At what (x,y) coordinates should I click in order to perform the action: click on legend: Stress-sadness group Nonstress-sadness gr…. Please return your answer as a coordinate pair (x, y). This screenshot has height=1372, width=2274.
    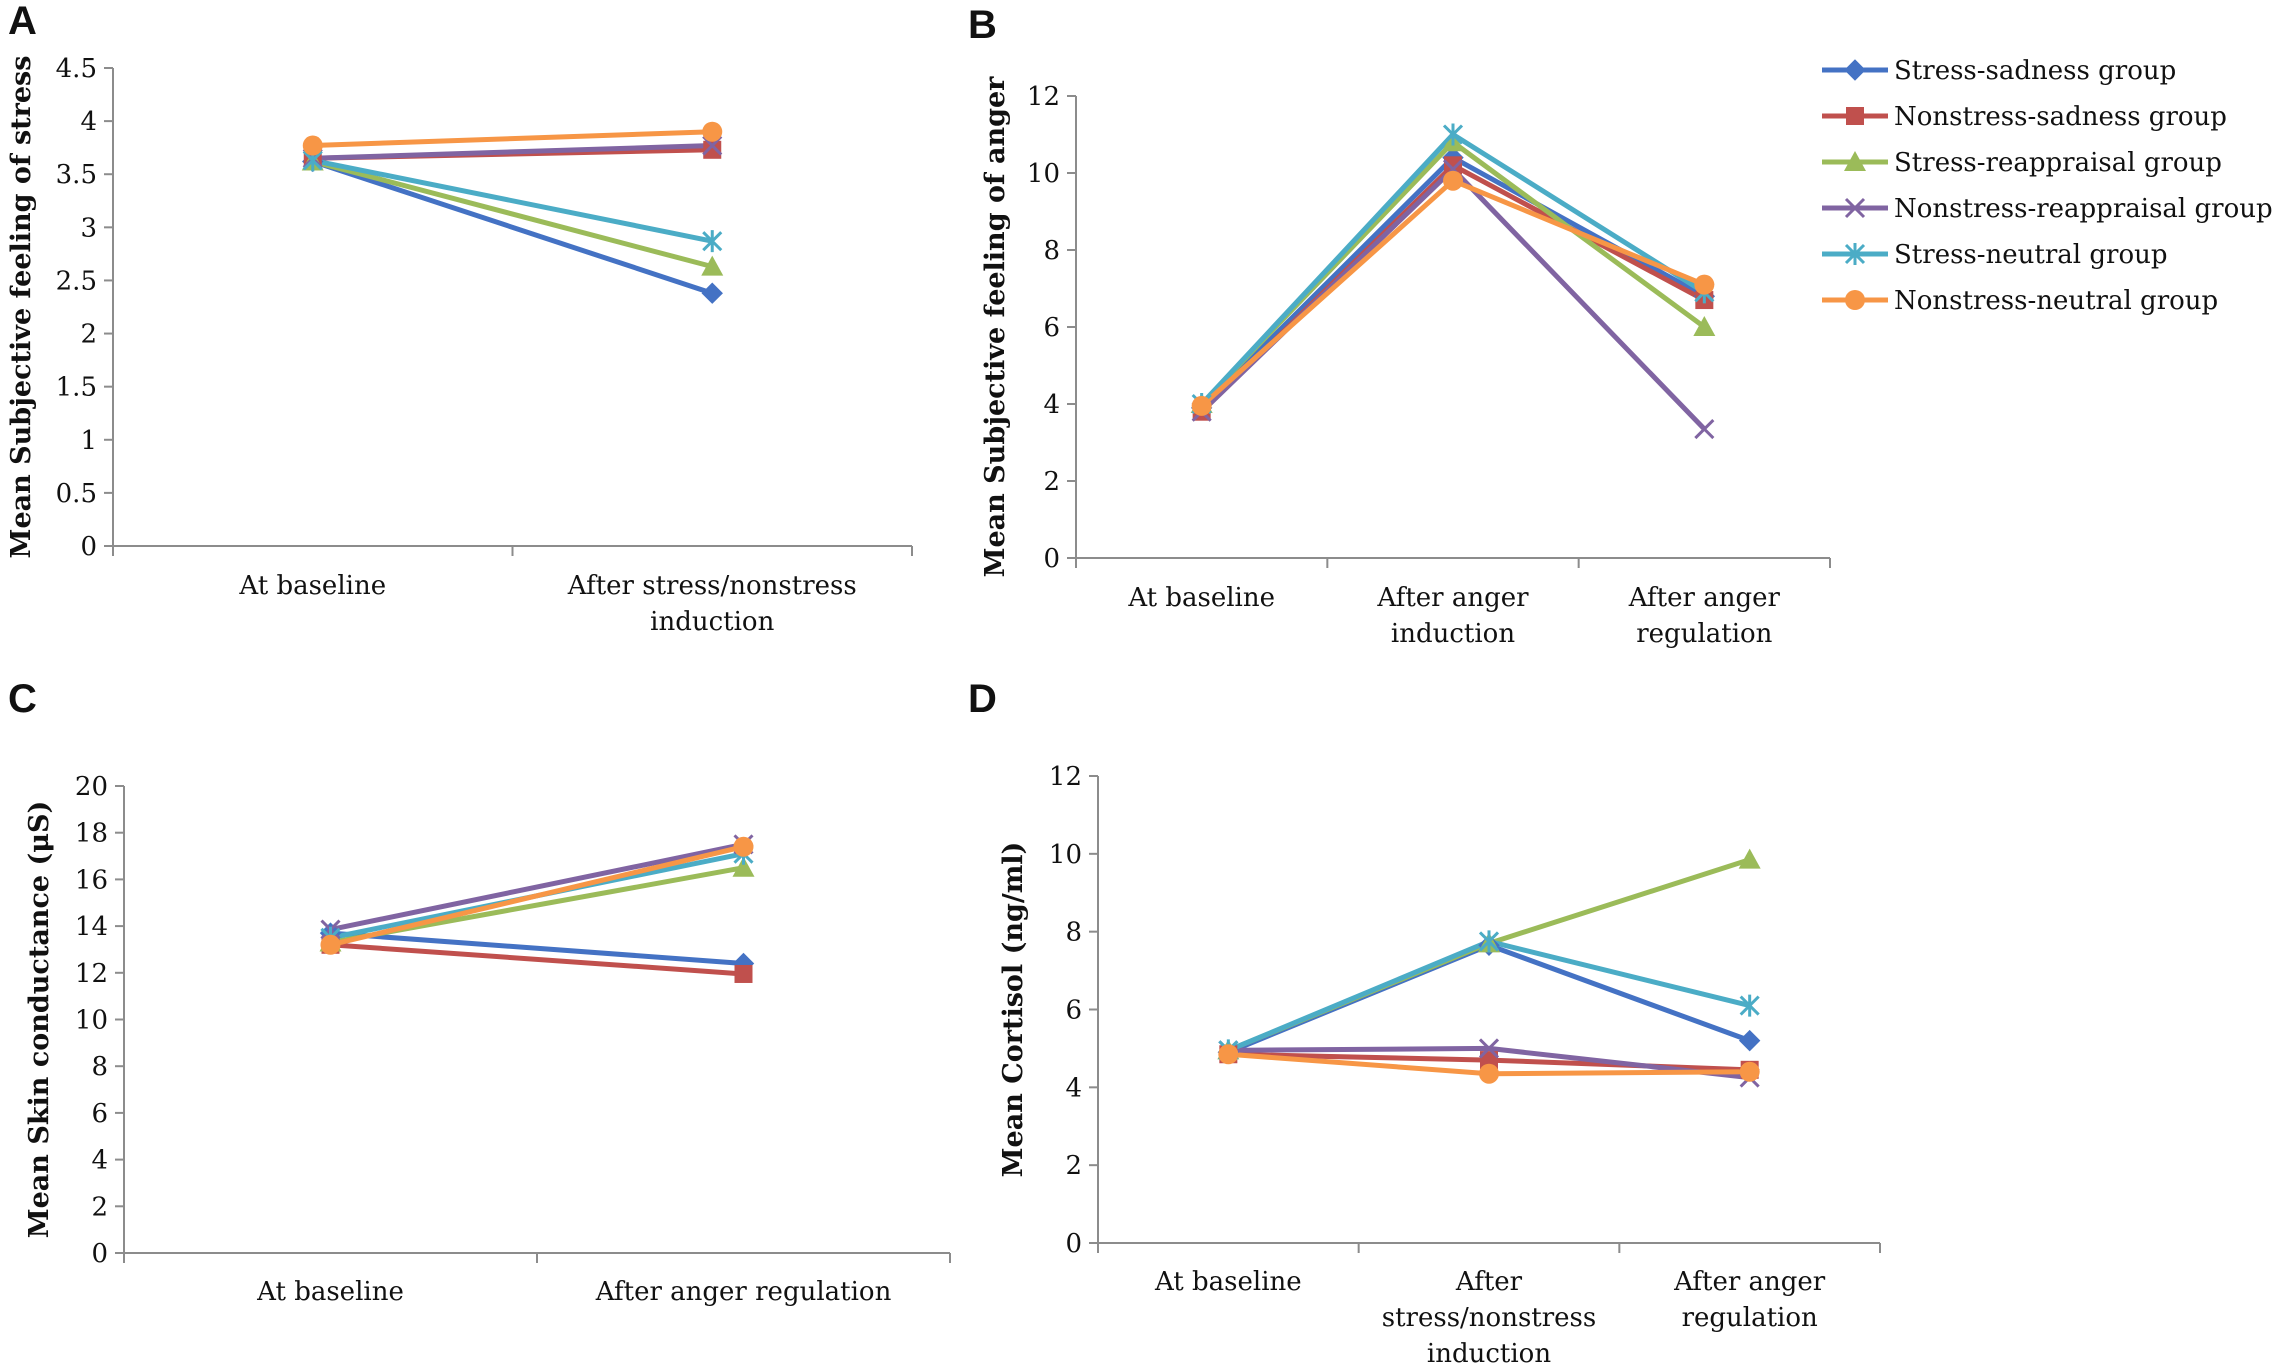
    Looking at the image, I should click on (2047, 186).